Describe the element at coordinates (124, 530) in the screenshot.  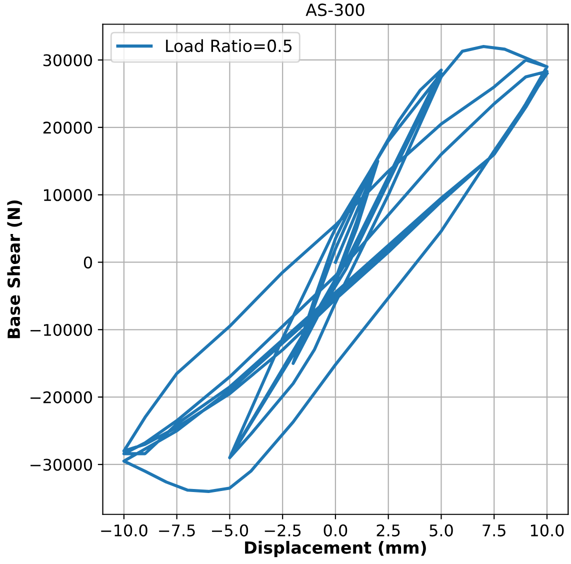
I see `x-tick-label: −10.0` at that location.